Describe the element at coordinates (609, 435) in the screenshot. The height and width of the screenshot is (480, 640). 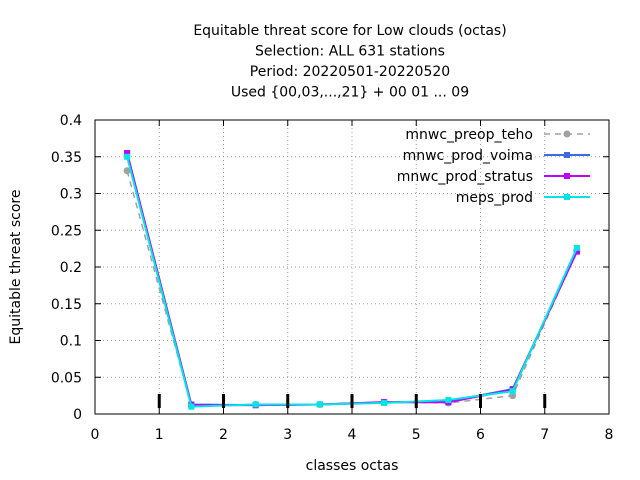
I see `x-tick-label: 8` at that location.